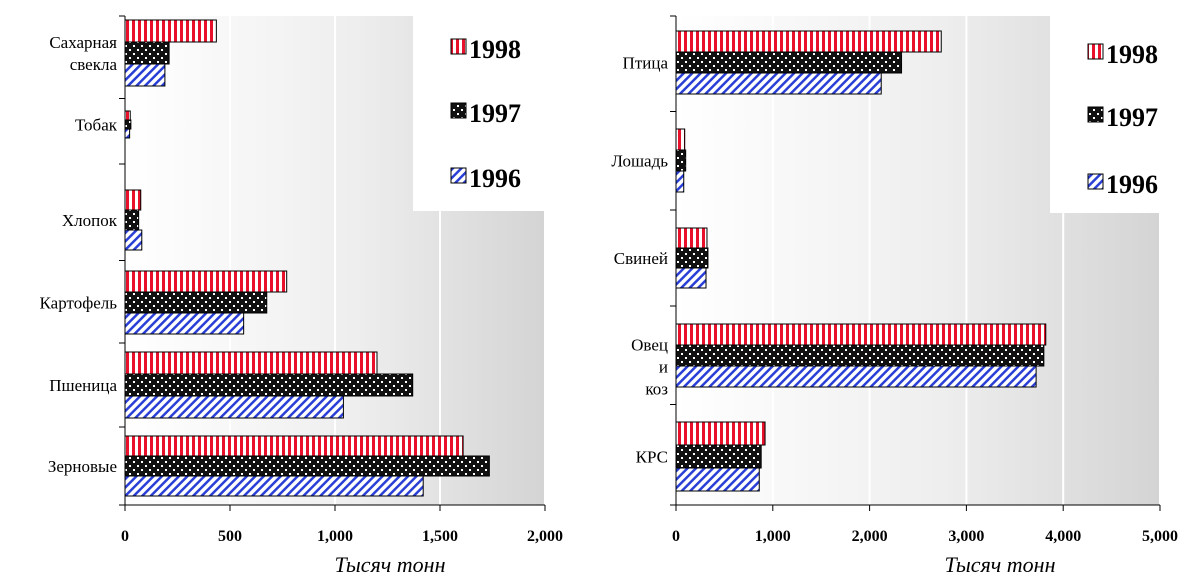 This screenshot has width=1185, height=576. What do you see at coordinates (639, 161) in the screenshot?
I see `category-label: Лошадь` at bounding box center [639, 161].